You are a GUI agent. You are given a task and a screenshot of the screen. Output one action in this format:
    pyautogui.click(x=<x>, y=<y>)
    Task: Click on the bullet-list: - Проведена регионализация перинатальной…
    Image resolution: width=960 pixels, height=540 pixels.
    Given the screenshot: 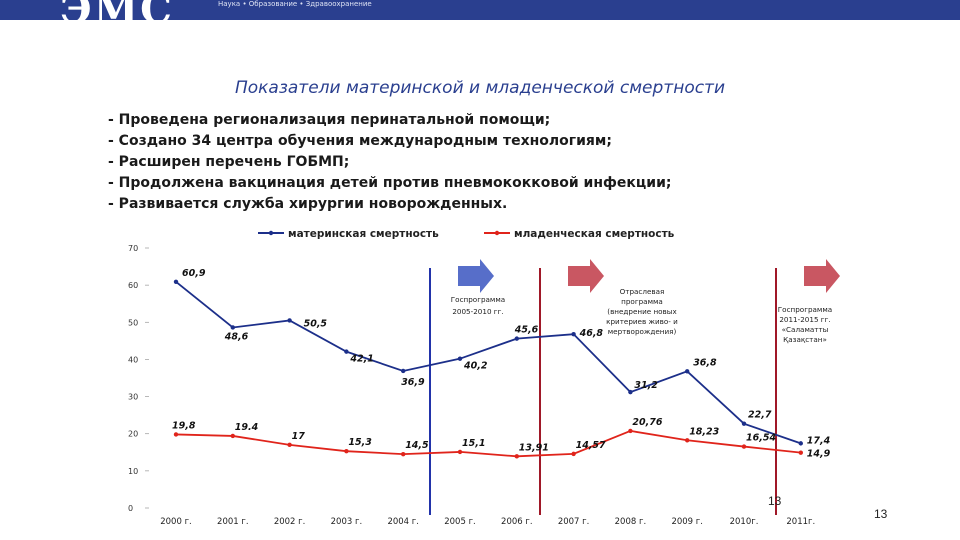 What is the action you would take?
    pyautogui.click(x=390, y=162)
    